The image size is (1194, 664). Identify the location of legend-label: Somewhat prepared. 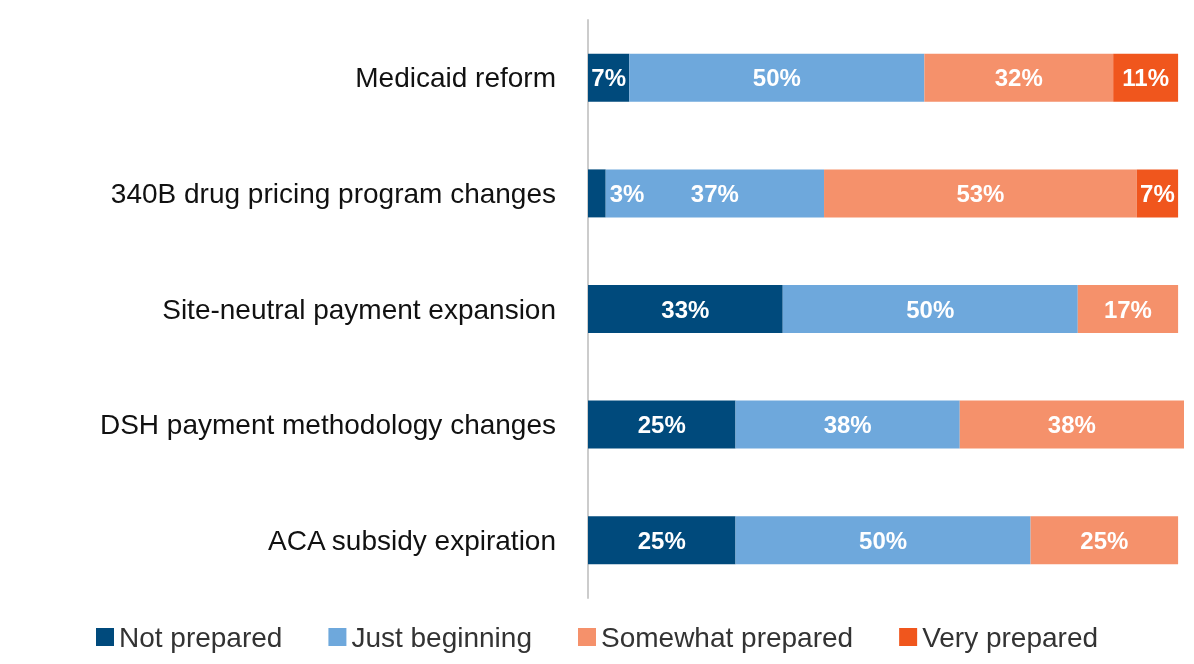
(727, 637).